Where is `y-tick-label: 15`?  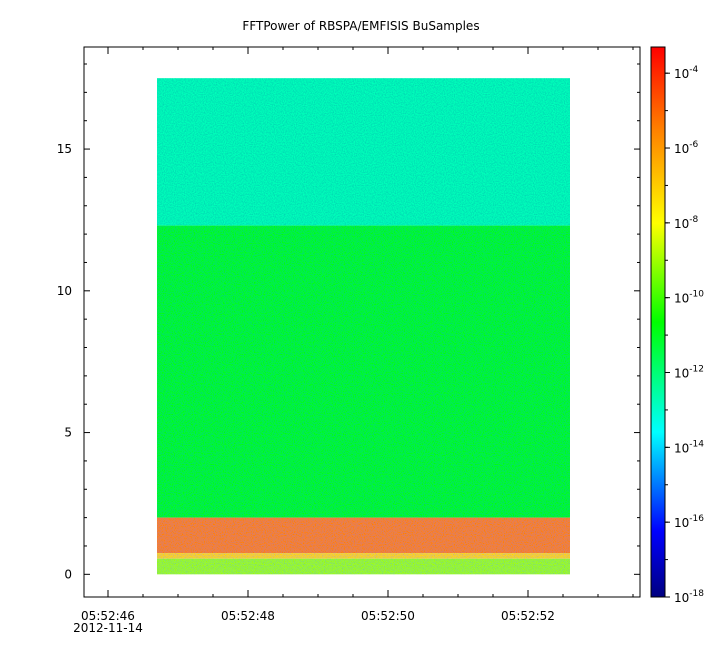 y-tick-label: 15 is located at coordinates (64, 149).